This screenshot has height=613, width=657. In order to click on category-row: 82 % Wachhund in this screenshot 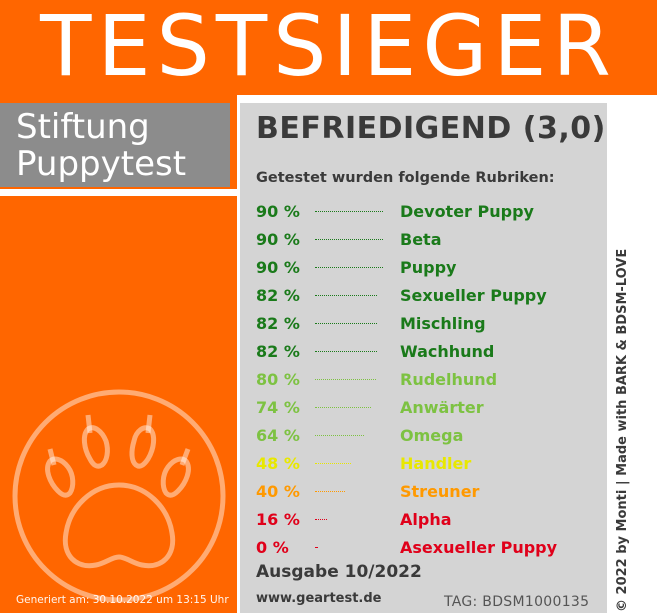, I will do `click(426, 354)`.